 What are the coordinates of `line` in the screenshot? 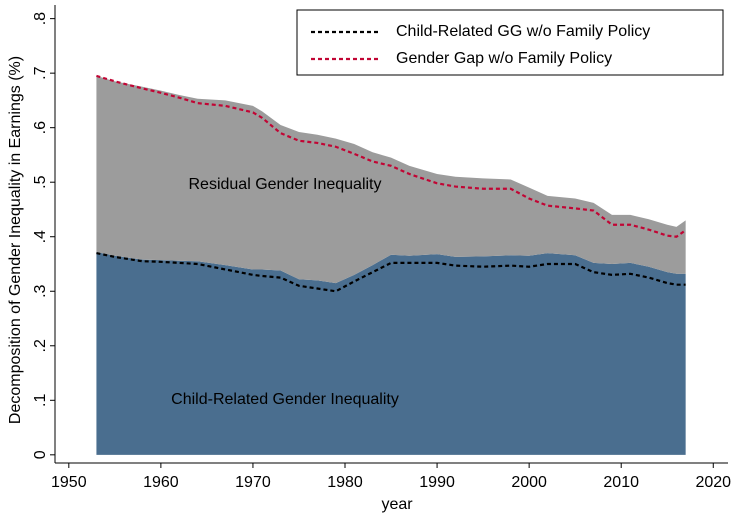 It's located at (391, 272).